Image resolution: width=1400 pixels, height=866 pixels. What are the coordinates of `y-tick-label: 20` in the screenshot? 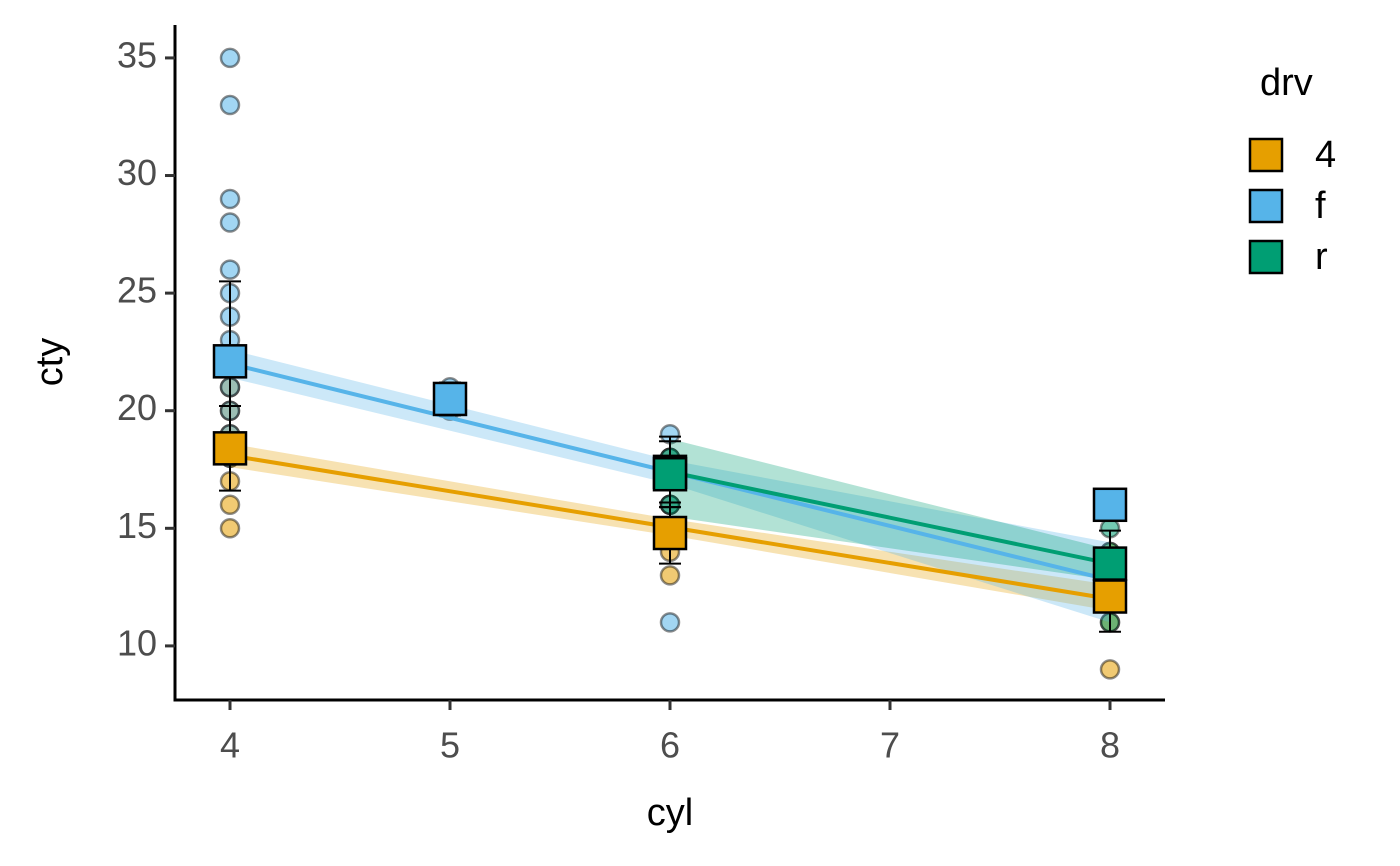 It's located at (137, 407).